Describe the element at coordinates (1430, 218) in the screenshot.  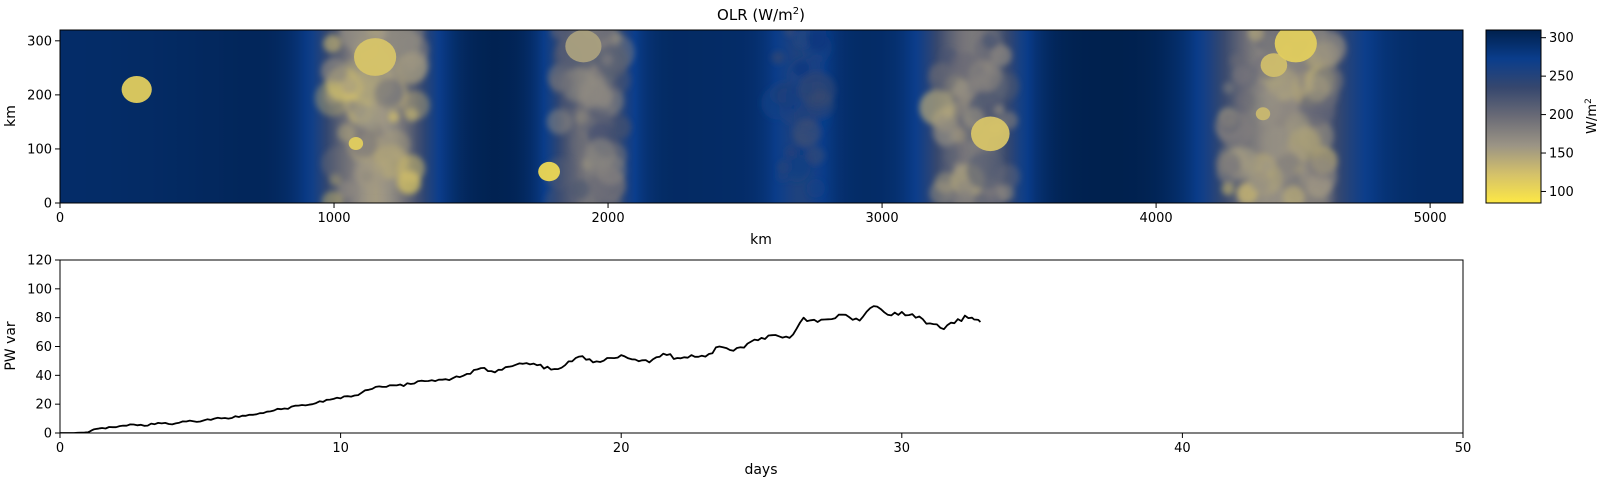
I see `olr-x-tick-label: 5000` at that location.